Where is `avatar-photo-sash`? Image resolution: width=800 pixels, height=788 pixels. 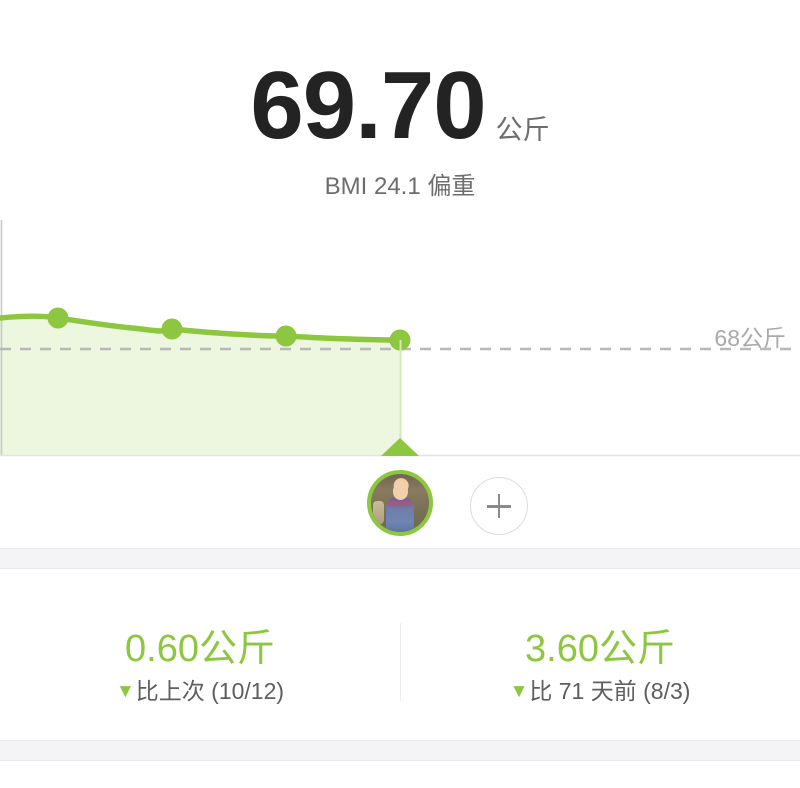 avatar-photo-sash is located at coordinates (400, 503).